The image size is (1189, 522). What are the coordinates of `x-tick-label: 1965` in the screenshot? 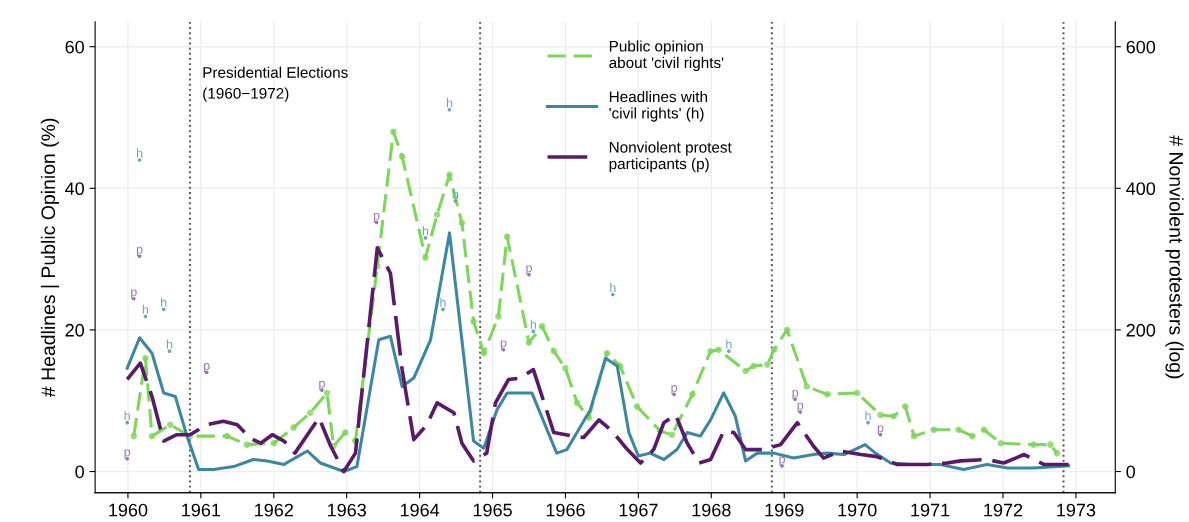 It's located at (492, 510).